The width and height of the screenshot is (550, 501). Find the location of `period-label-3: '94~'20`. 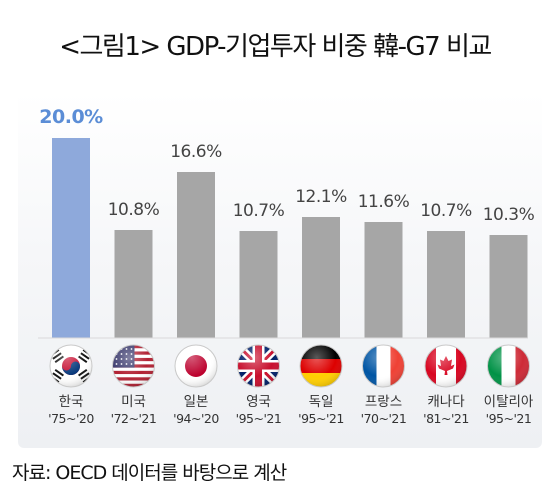

period-label-3: '94~'20 is located at coordinates (196, 418).